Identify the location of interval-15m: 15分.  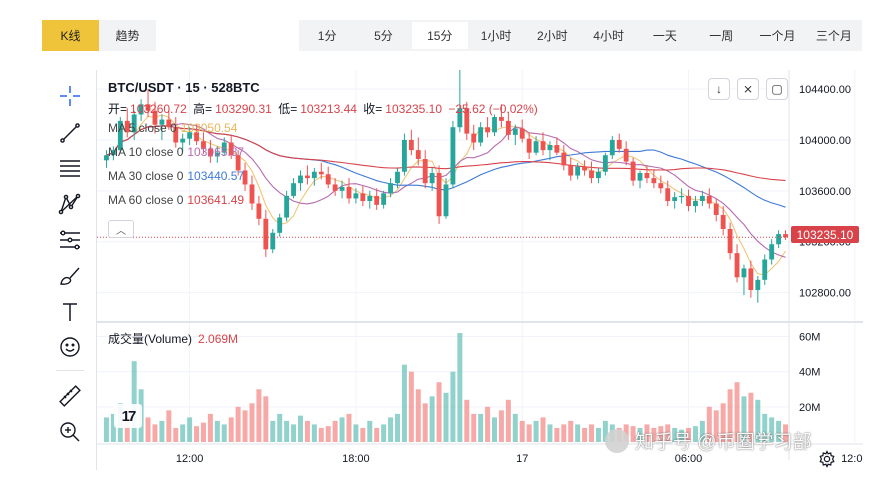
(439, 35).